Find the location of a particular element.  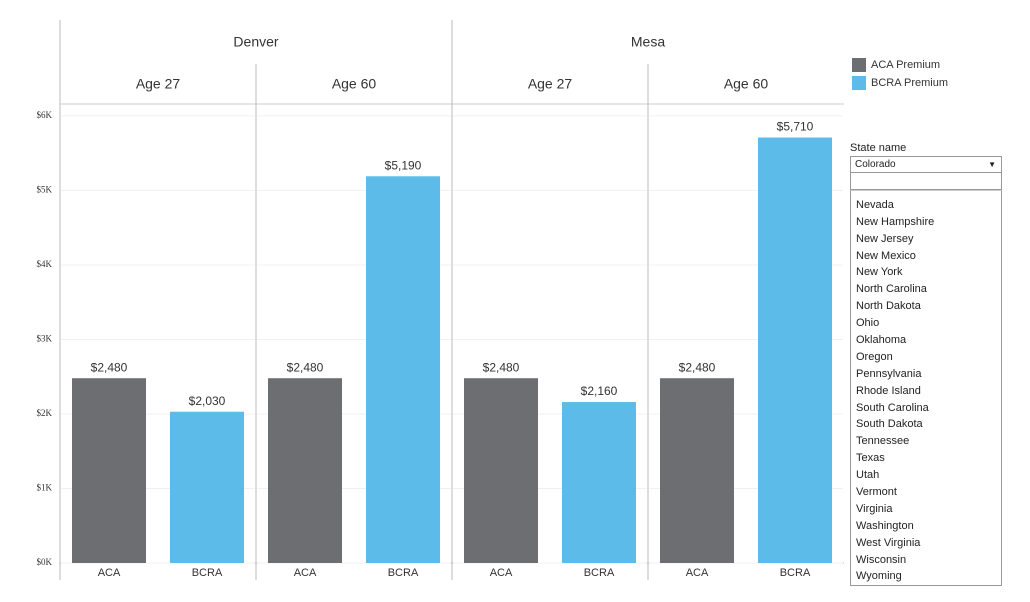

filter-option: New York is located at coordinates (879, 272).